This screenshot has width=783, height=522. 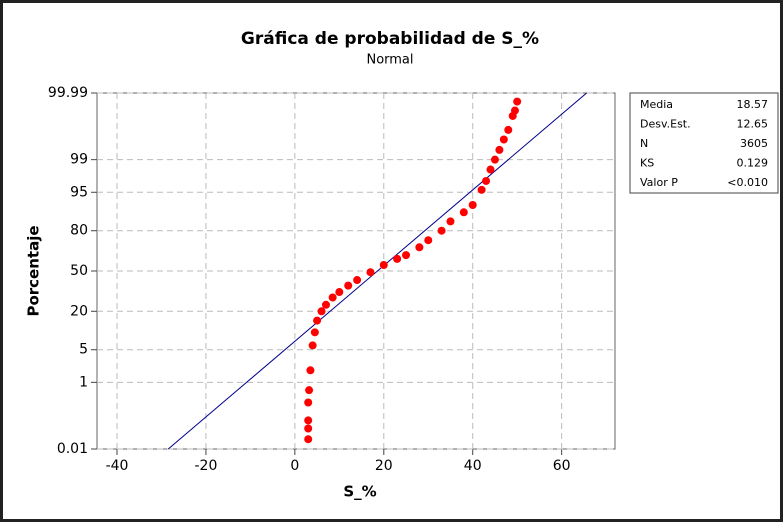 What do you see at coordinates (659, 182) in the screenshot?
I see `stat-label: Valor P` at bounding box center [659, 182].